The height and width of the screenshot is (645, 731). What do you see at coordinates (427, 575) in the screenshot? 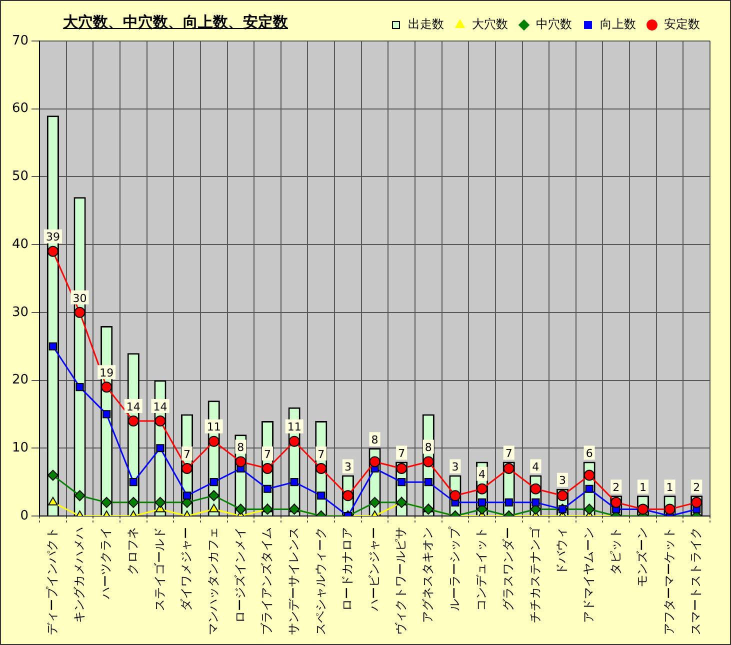
I see `x-tick-label: アグネスタキオン` at bounding box center [427, 575].